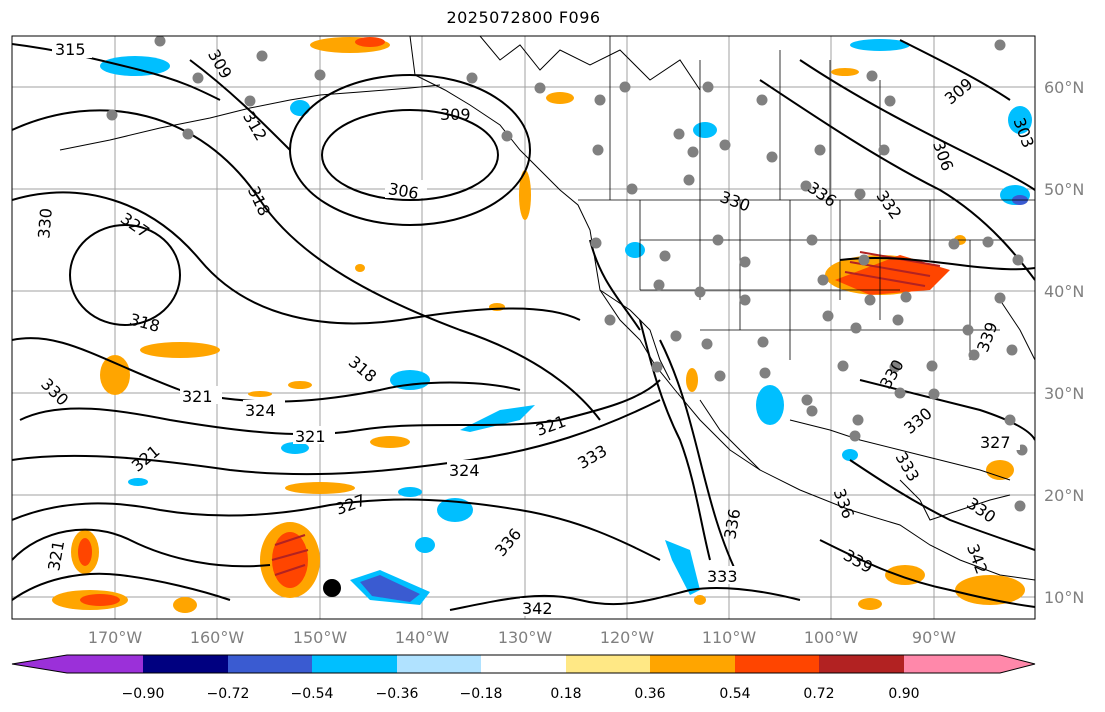 The height and width of the screenshot is (712, 1105). I want to click on colorbar-outline, so click(523, 664).